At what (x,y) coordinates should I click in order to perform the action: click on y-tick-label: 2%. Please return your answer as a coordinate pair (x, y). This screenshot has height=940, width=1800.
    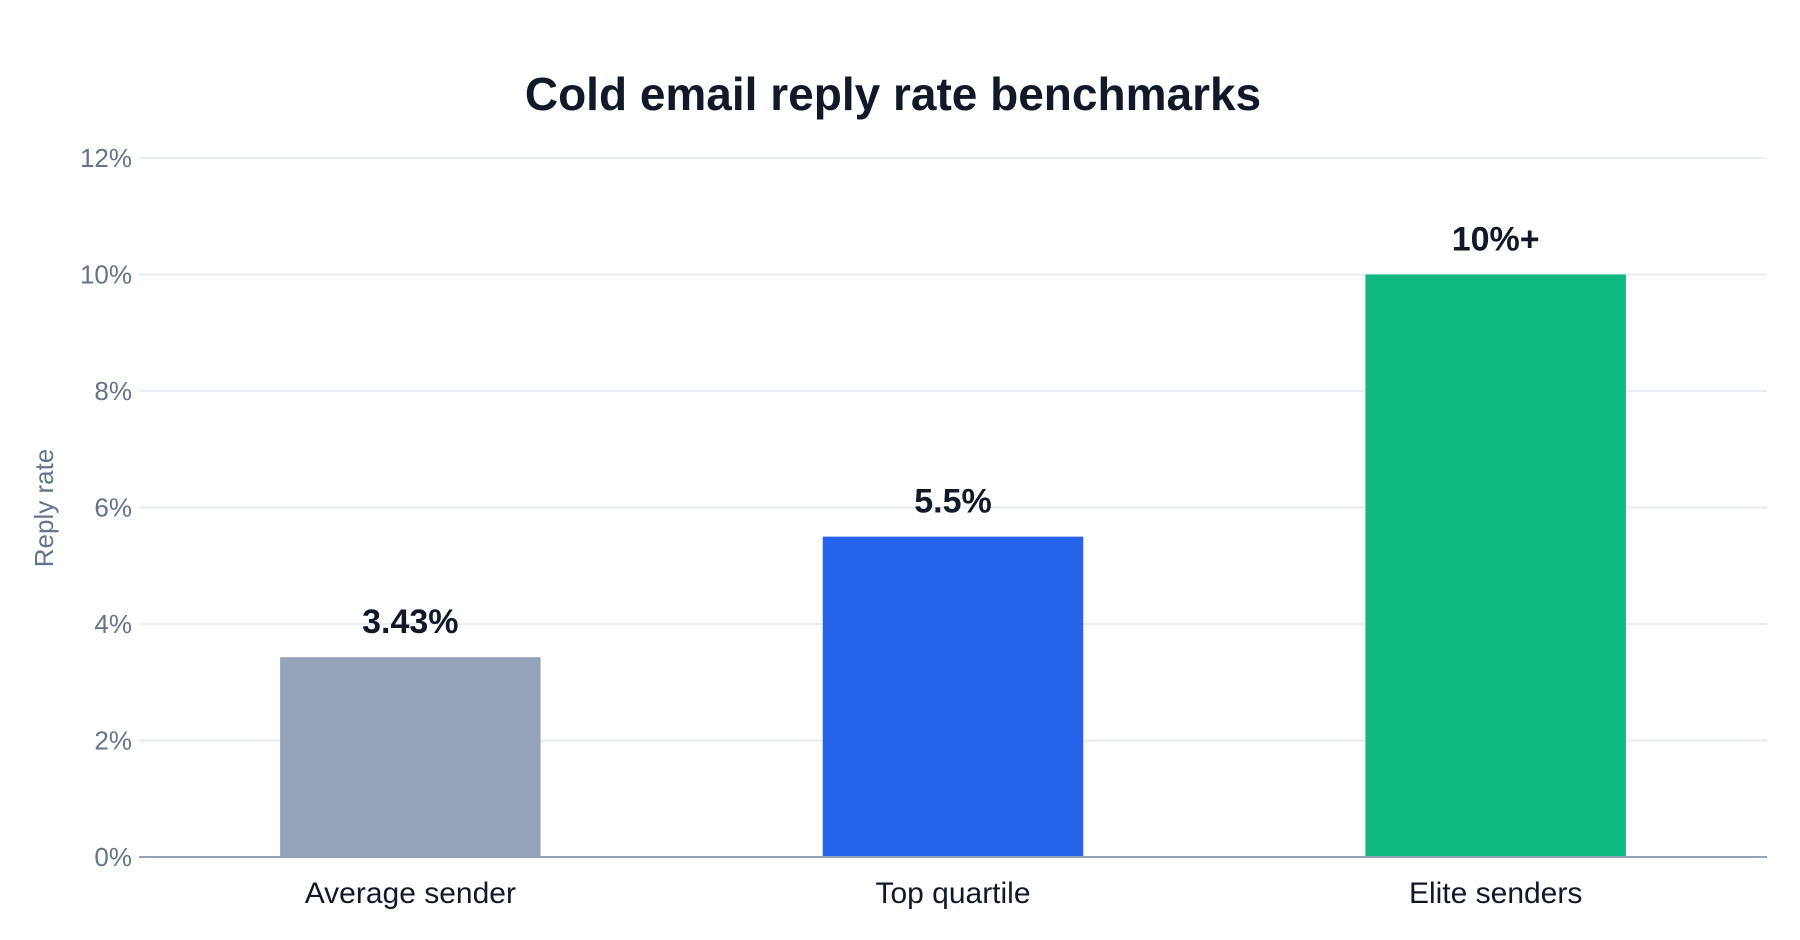
    Looking at the image, I should click on (113, 741).